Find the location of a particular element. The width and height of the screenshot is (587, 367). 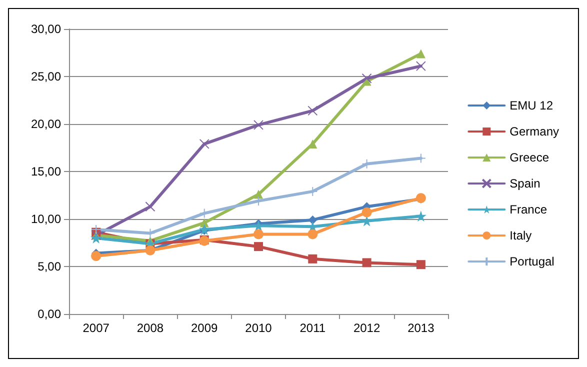

x-tick-label: 2010 is located at coordinates (258, 328).